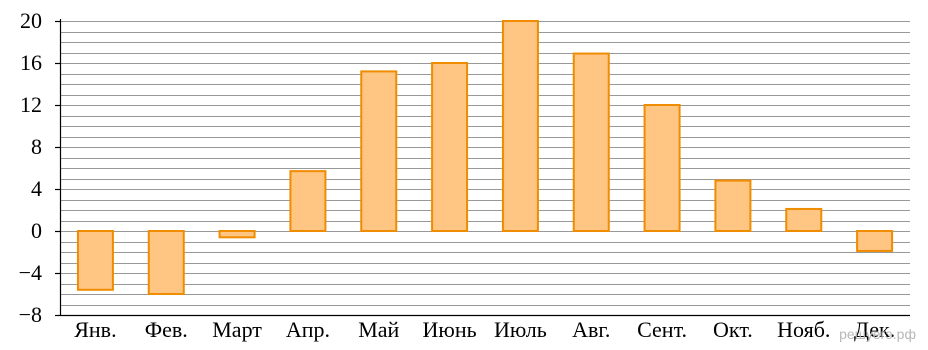 The image size is (928, 350). I want to click on y-tick-label: 12, so click(31, 104).